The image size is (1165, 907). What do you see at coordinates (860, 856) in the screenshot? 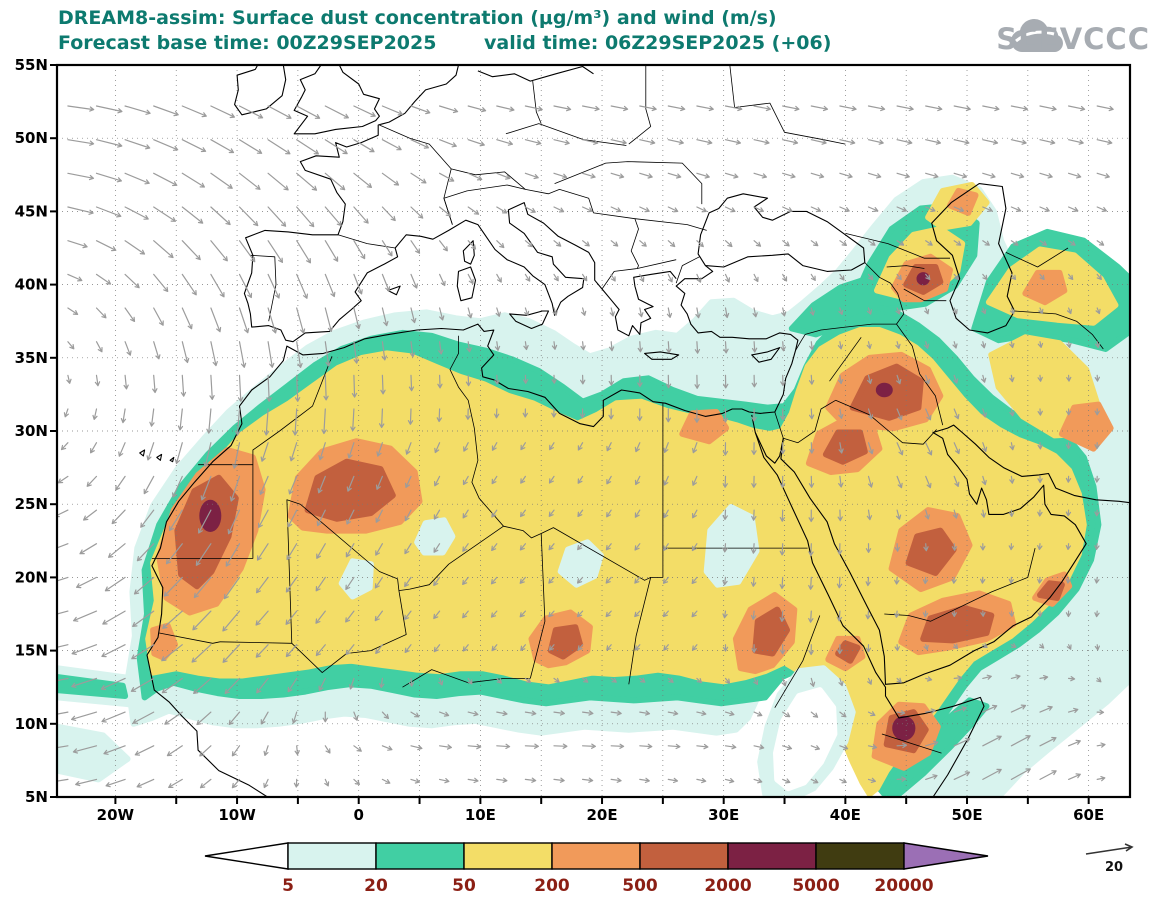
I see `legend-segment` at bounding box center [860, 856].